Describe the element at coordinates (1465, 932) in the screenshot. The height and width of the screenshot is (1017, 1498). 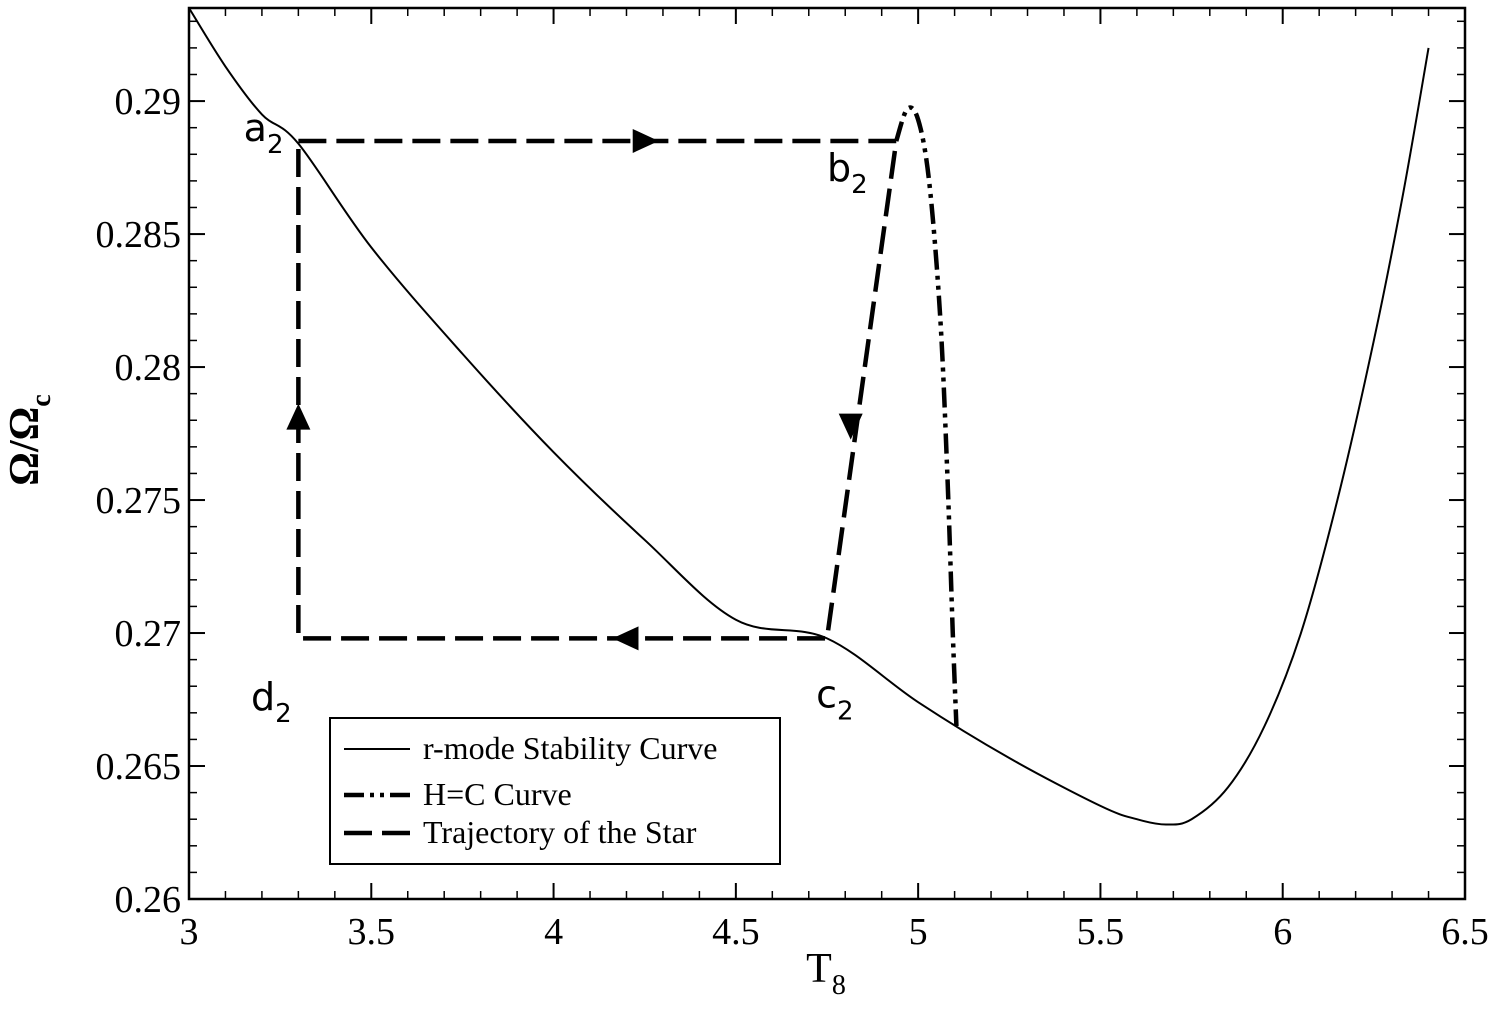
I see `x-tick-label: 6.5` at that location.